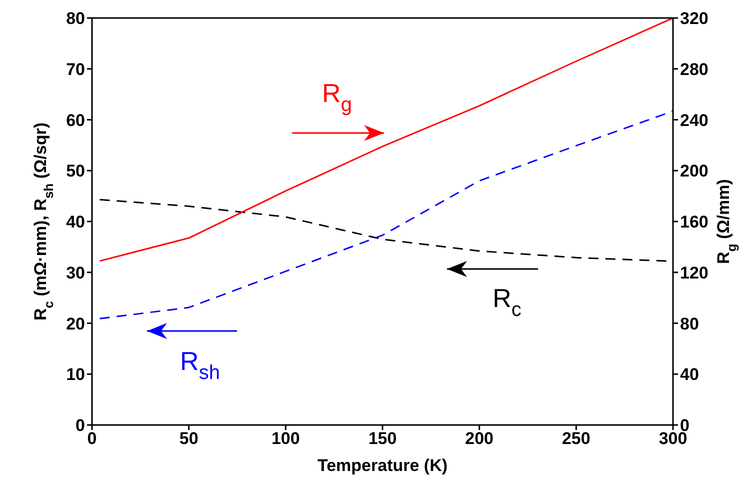 The height and width of the screenshot is (491, 747). Describe the element at coordinates (689, 374) in the screenshot. I see `y2-tick-label: 40` at that location.